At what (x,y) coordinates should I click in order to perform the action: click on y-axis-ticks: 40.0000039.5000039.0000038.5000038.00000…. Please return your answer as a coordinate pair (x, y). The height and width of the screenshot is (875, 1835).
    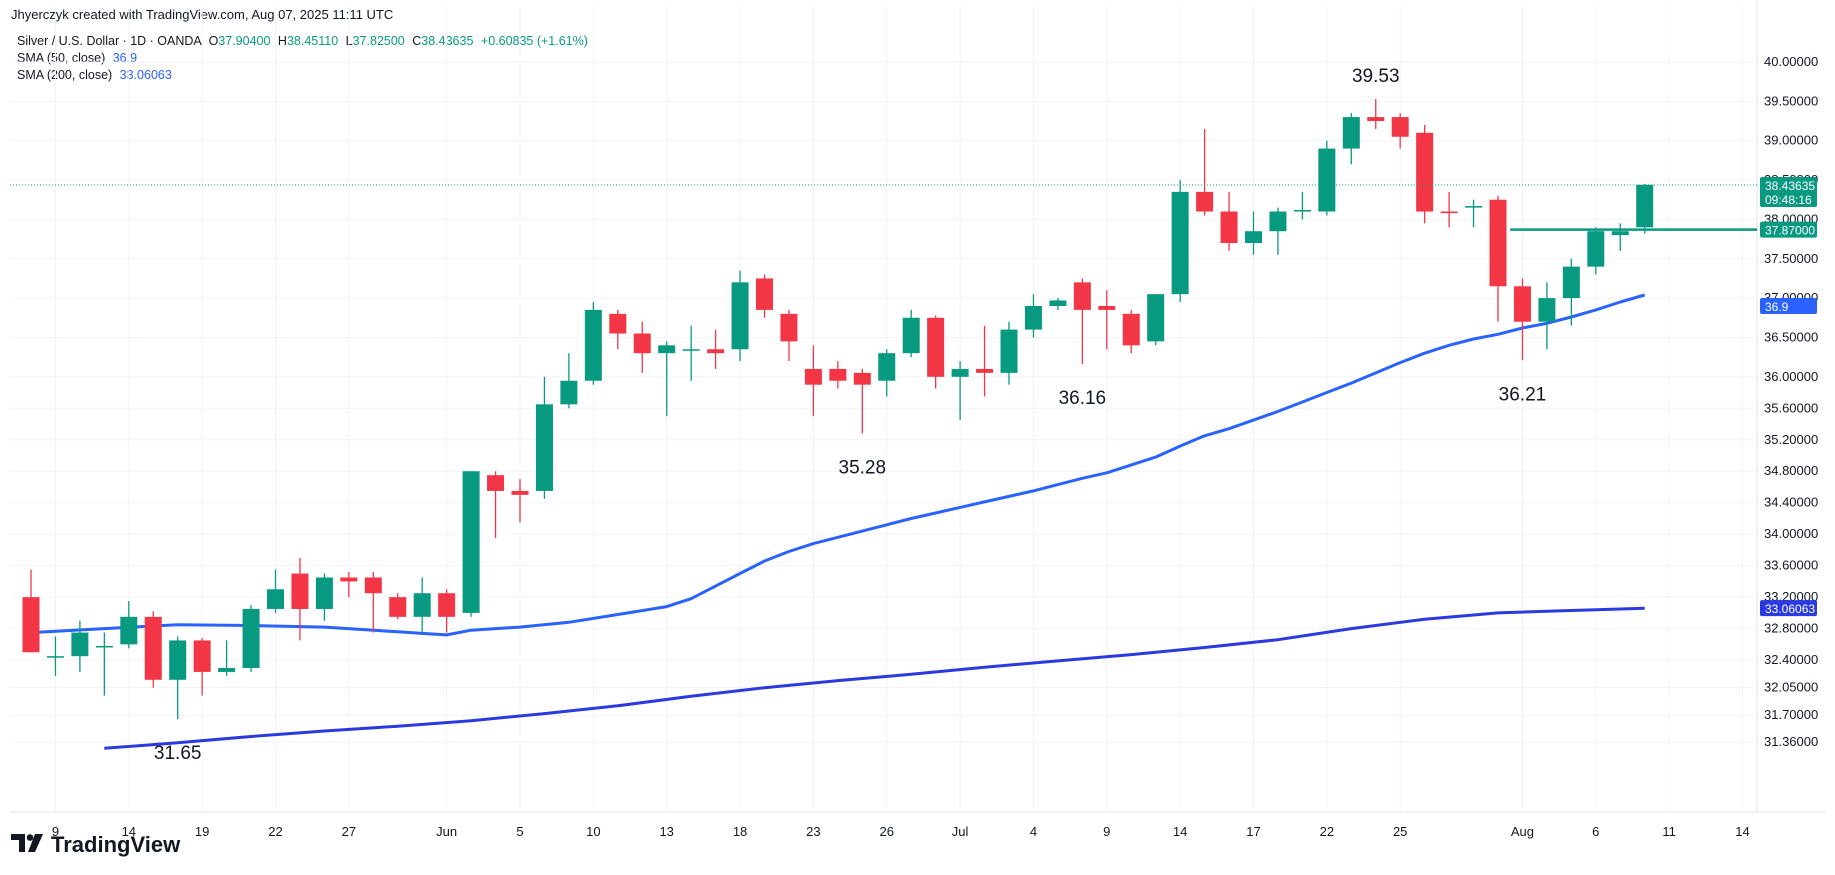
    Looking at the image, I should click on (1791, 401).